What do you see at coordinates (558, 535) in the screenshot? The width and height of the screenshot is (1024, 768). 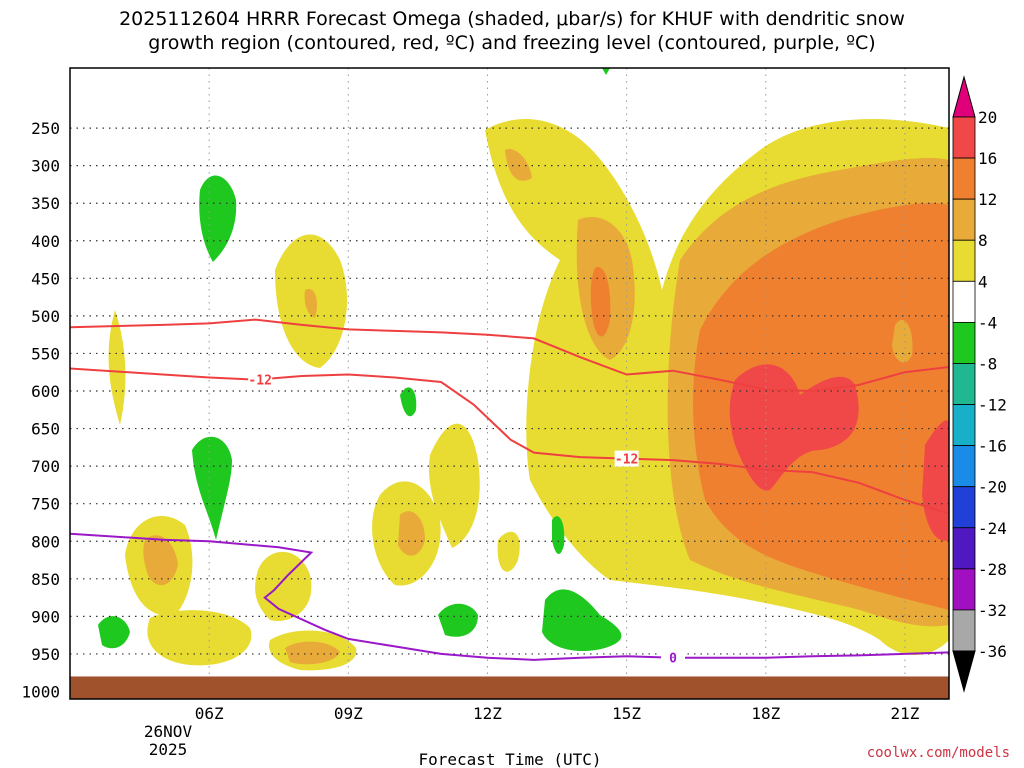 I see `omega-green-e` at bounding box center [558, 535].